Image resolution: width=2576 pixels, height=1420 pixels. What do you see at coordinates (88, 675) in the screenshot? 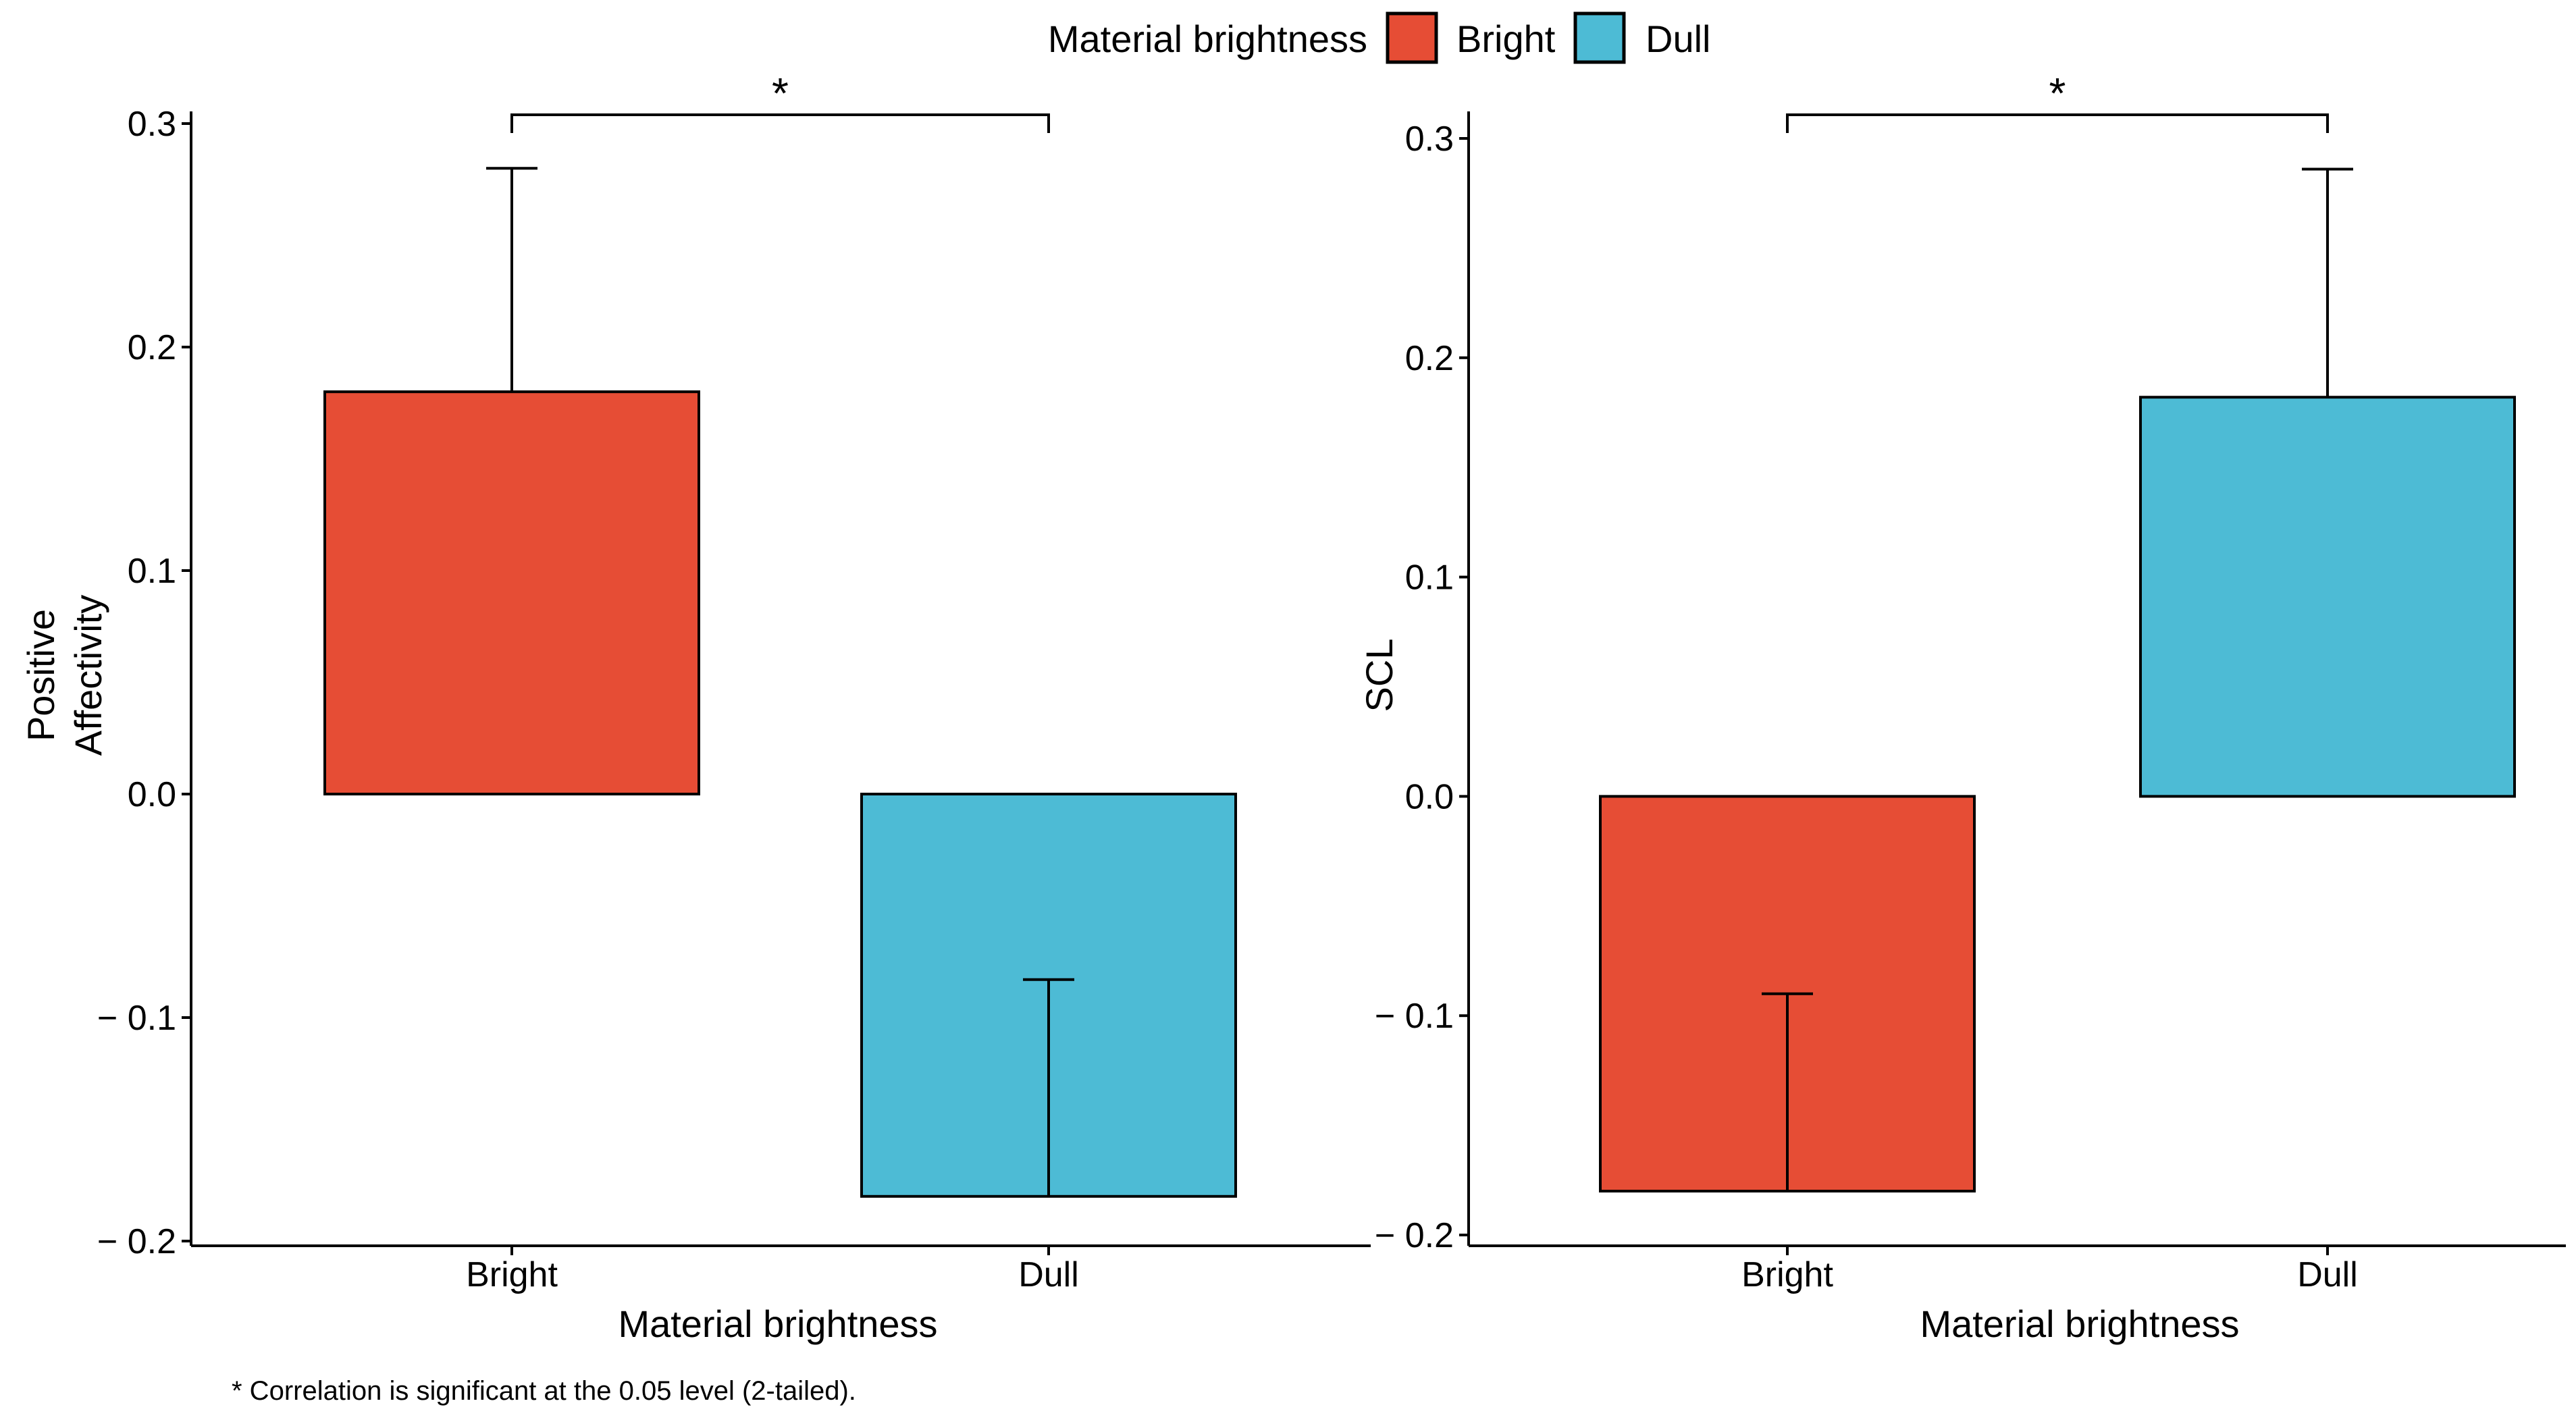
I see `y-axis-title: Affectivity` at bounding box center [88, 675].